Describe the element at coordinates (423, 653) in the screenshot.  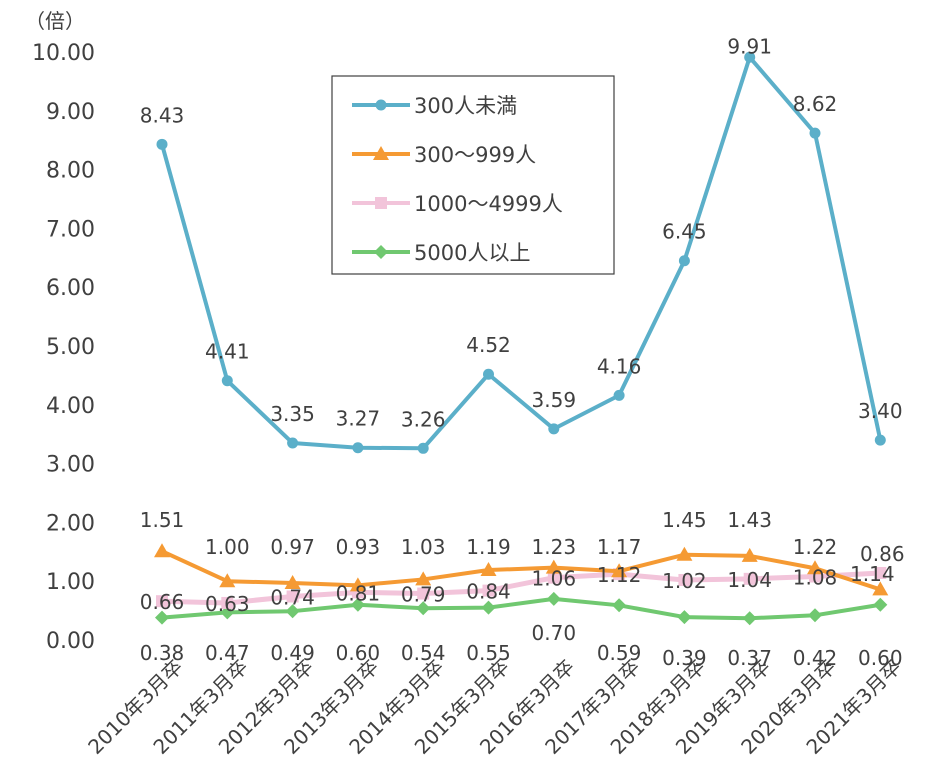
I see `data-label: 0.54` at that location.